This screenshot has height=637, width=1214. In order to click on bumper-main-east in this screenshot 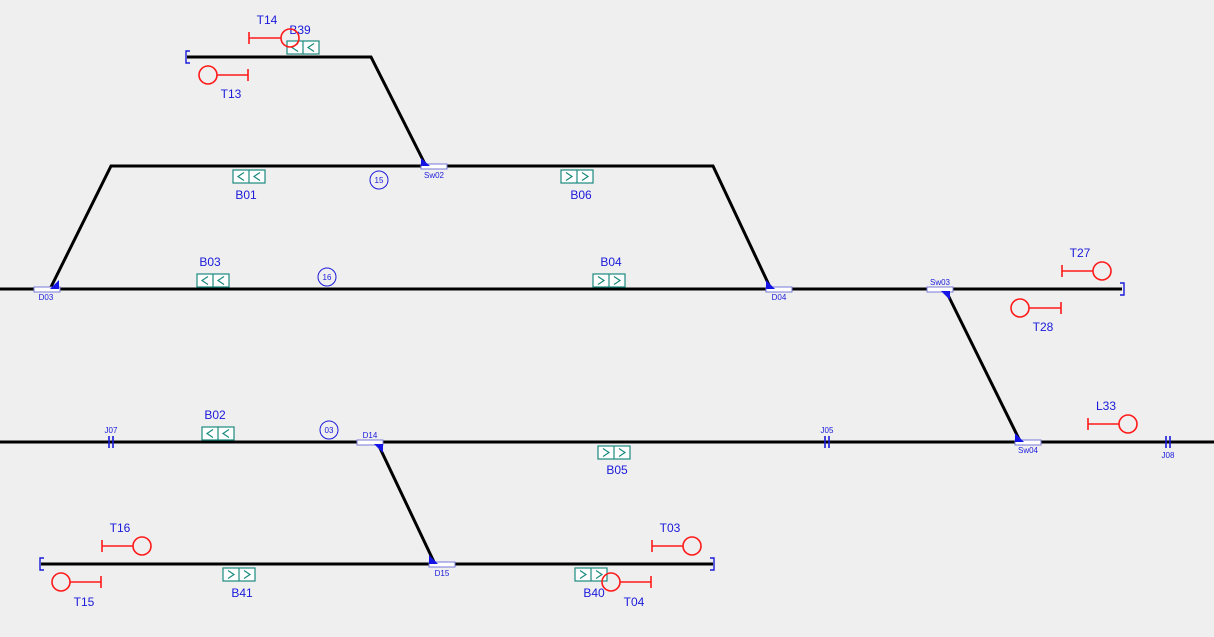, I will do `click(1122, 289)`.